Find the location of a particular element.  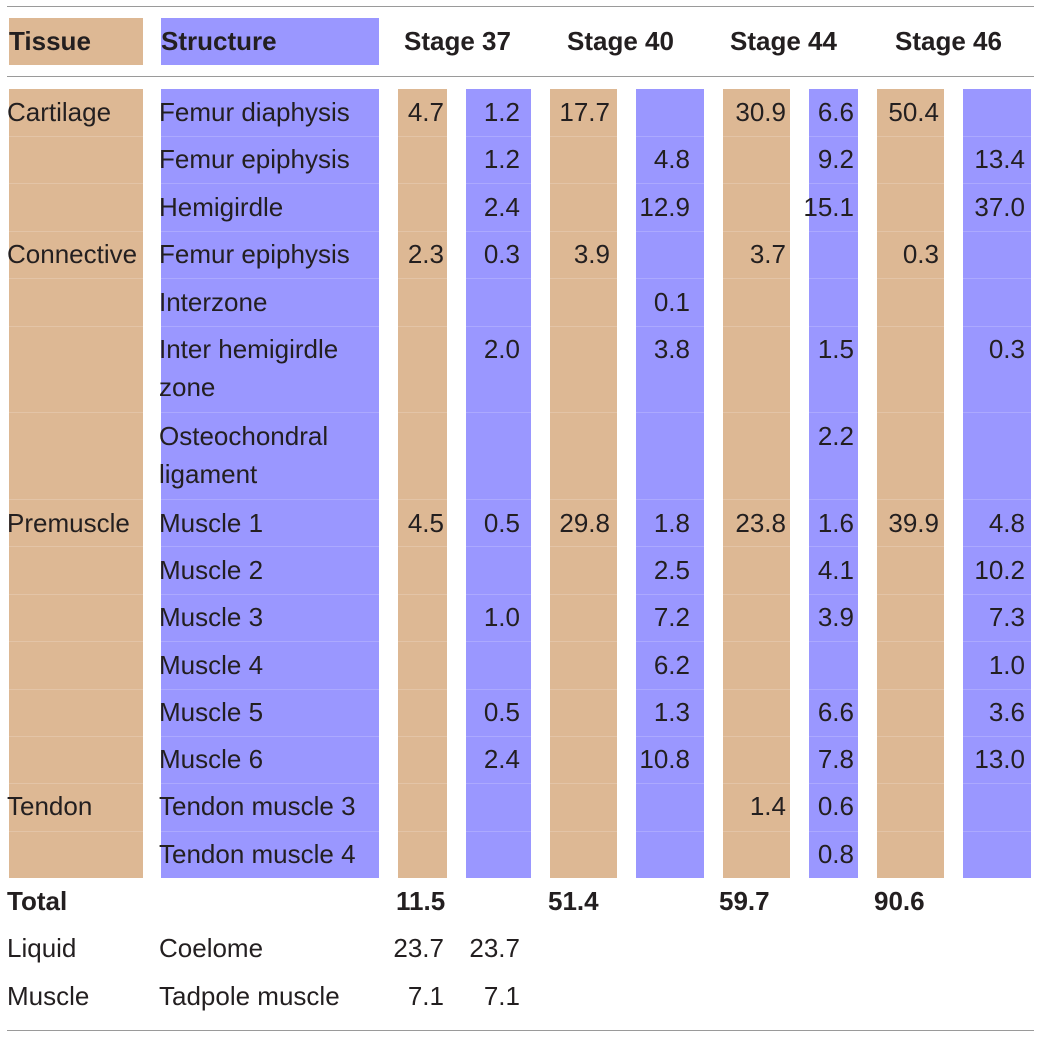

value-cell: 1.6 is located at coordinates (835, 523).